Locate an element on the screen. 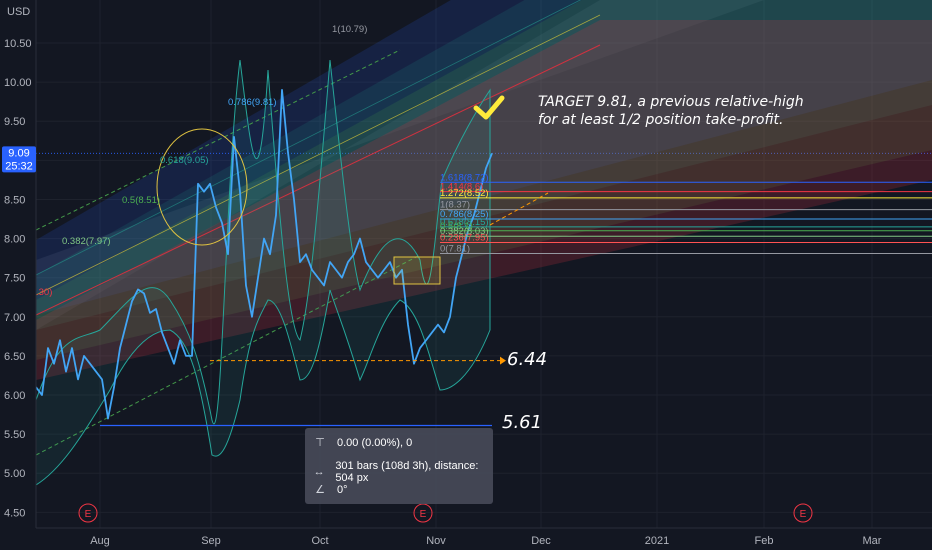  target-note-line2: for at least 1/2 position take-profit. is located at coordinates (660, 120).